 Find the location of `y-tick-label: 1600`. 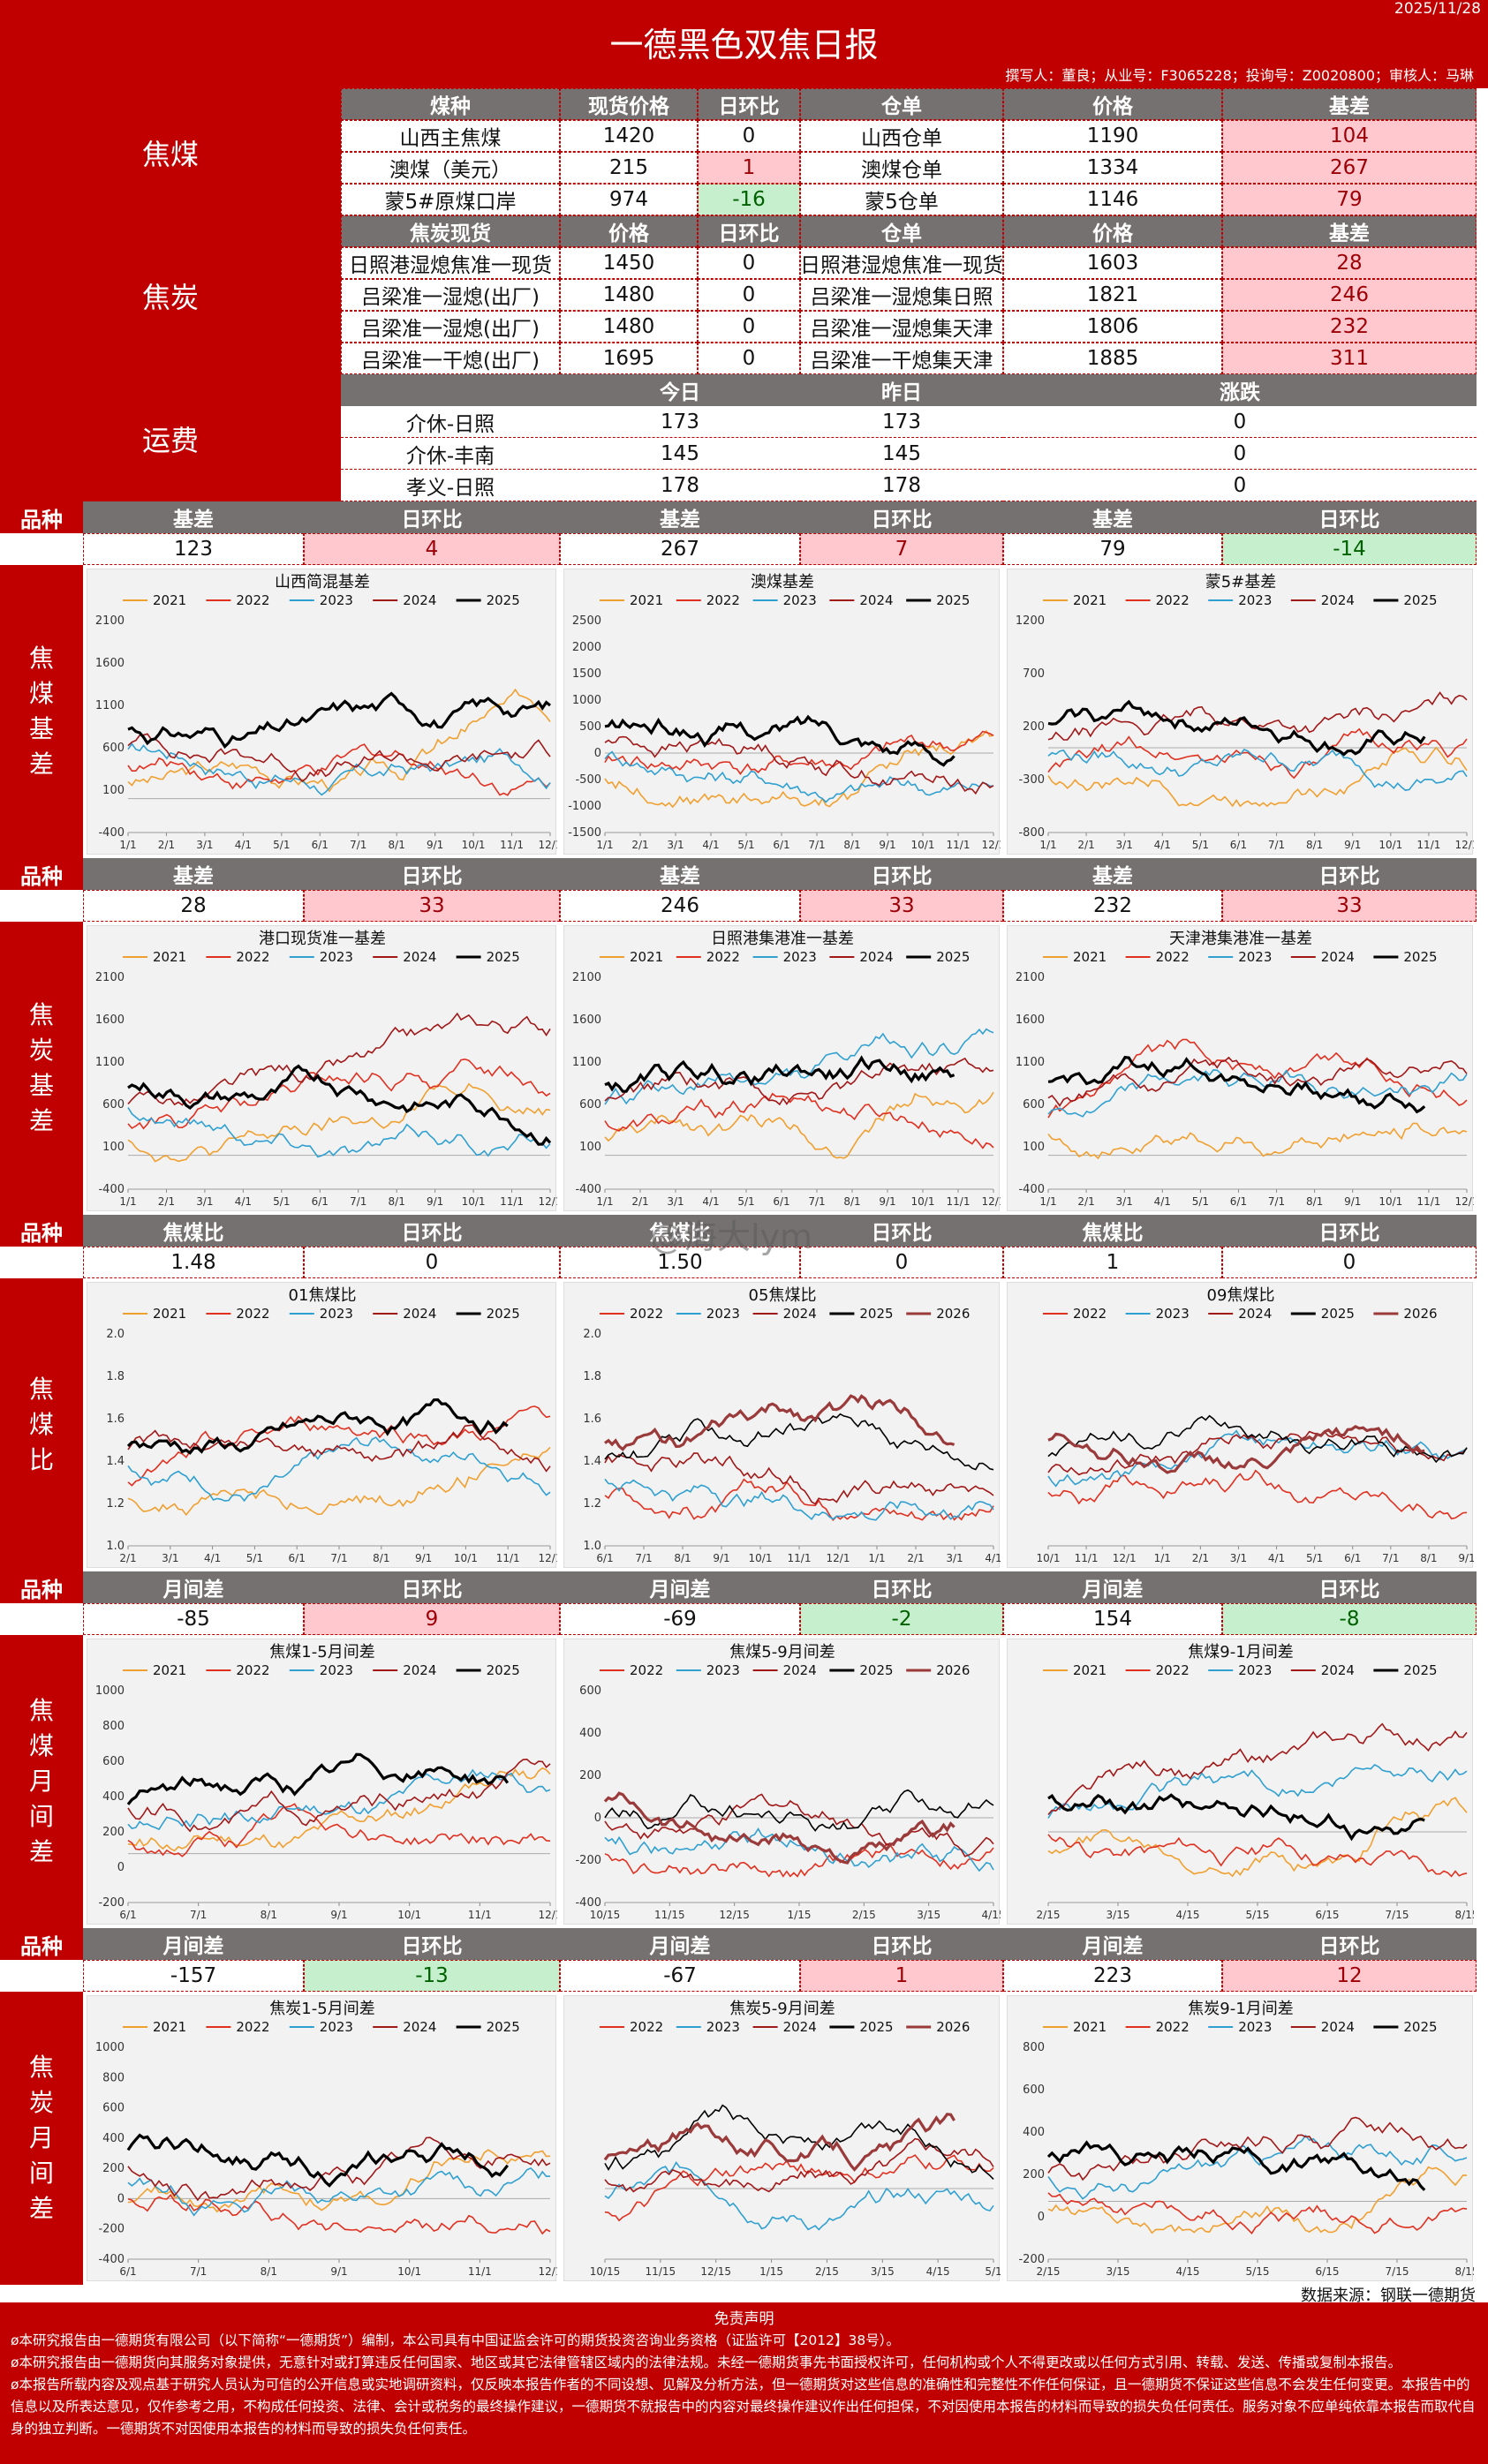

y-tick-label: 1600 is located at coordinates (110, 663).